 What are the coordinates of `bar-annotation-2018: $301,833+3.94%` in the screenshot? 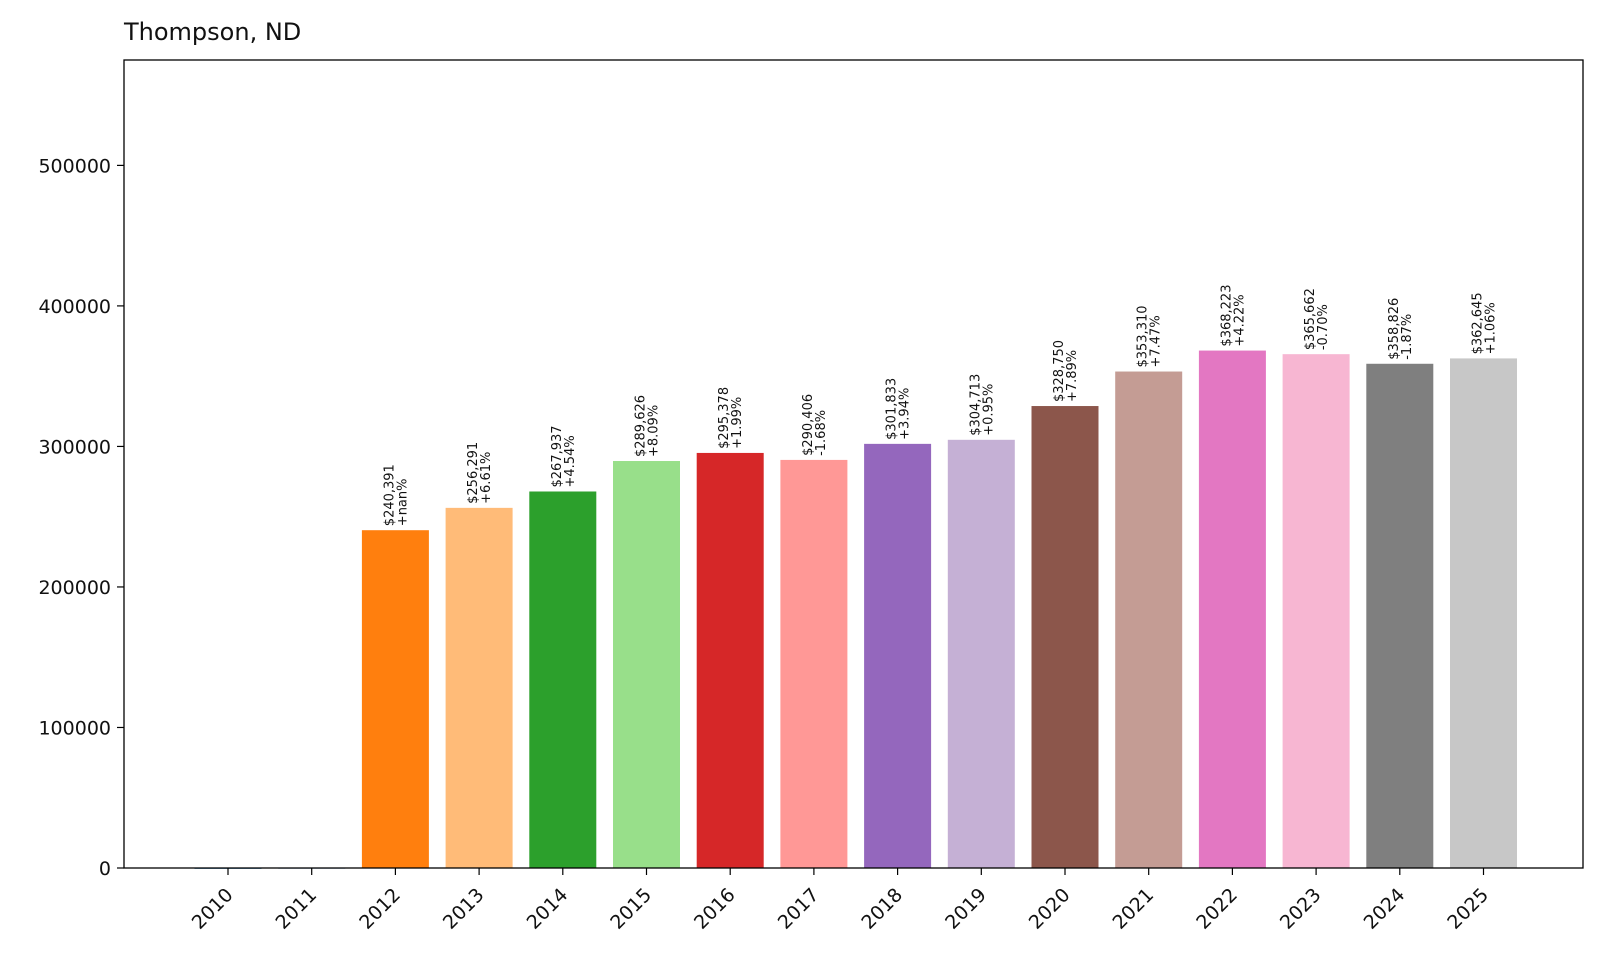 It's located at (899, 409).